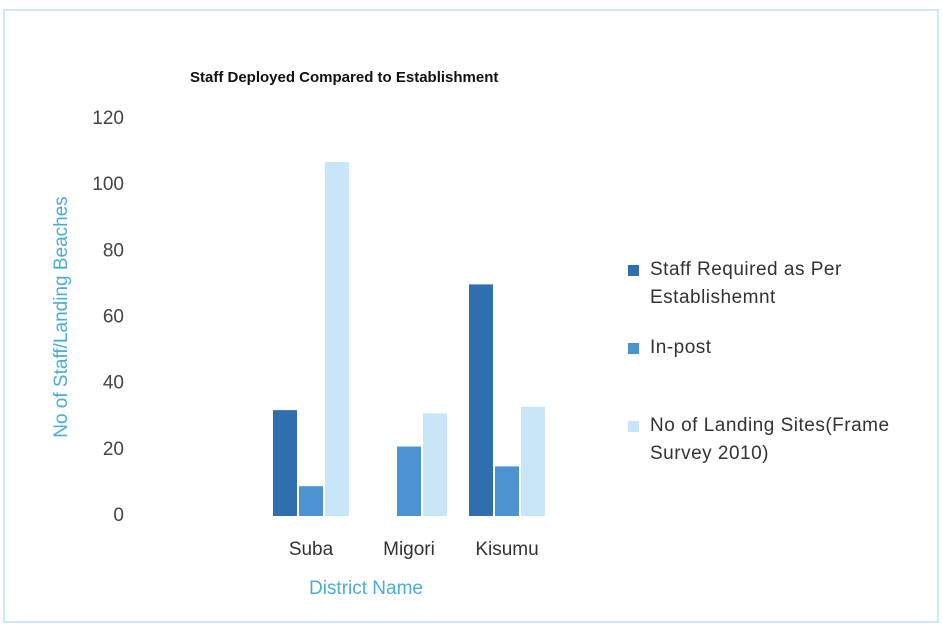 The height and width of the screenshot is (629, 943). I want to click on y-tick-label: 80, so click(113, 250).